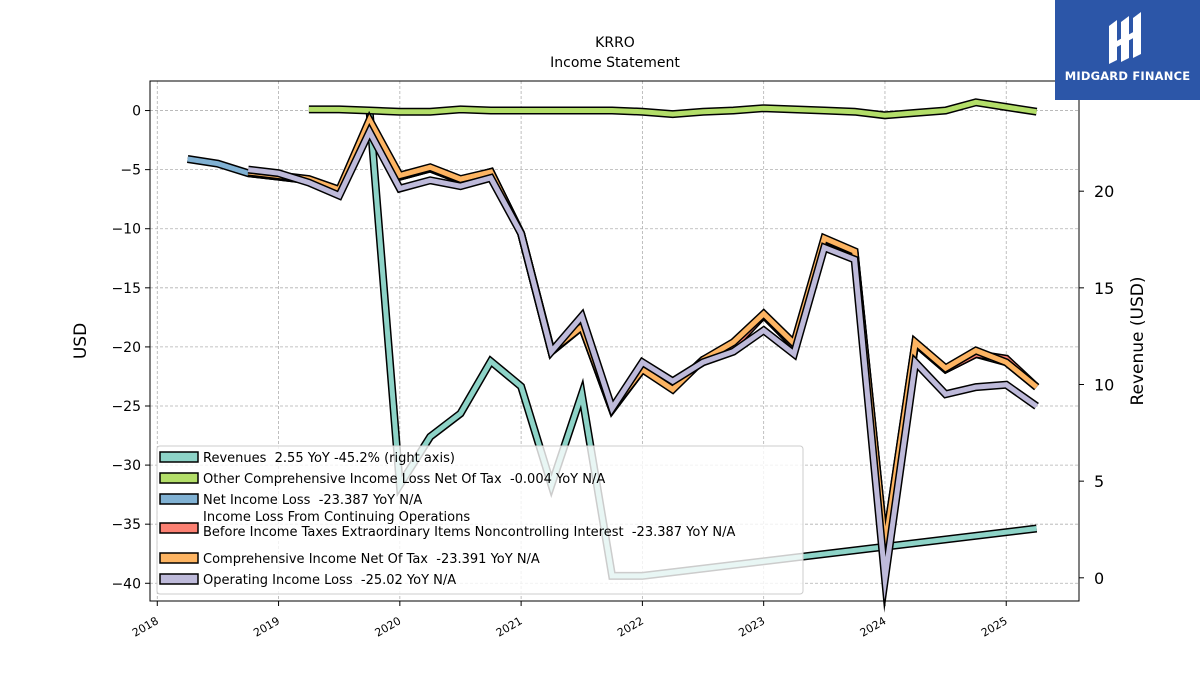 Image resolution: width=1200 pixels, height=675 pixels. What do you see at coordinates (509, 626) in the screenshot?
I see `x-tick-label: 2021` at bounding box center [509, 626].